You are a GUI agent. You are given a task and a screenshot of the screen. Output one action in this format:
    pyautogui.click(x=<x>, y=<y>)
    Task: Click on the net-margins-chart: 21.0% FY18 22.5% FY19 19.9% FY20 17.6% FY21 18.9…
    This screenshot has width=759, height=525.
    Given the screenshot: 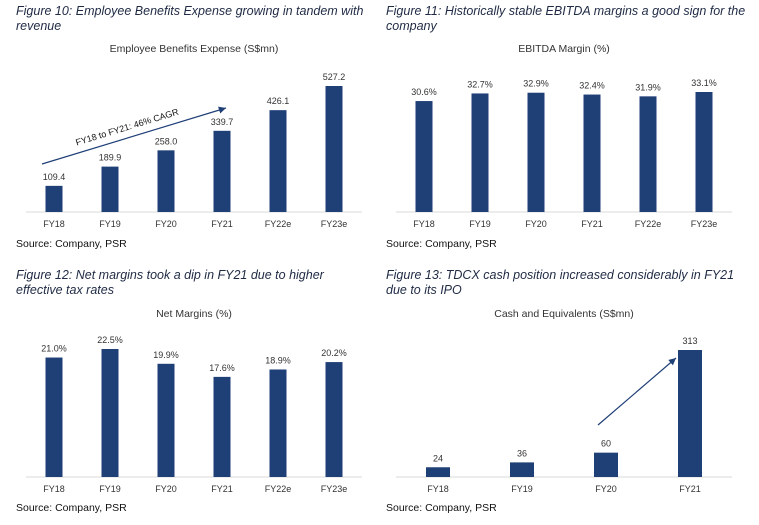 What is the action you would take?
    pyautogui.click(x=194, y=414)
    